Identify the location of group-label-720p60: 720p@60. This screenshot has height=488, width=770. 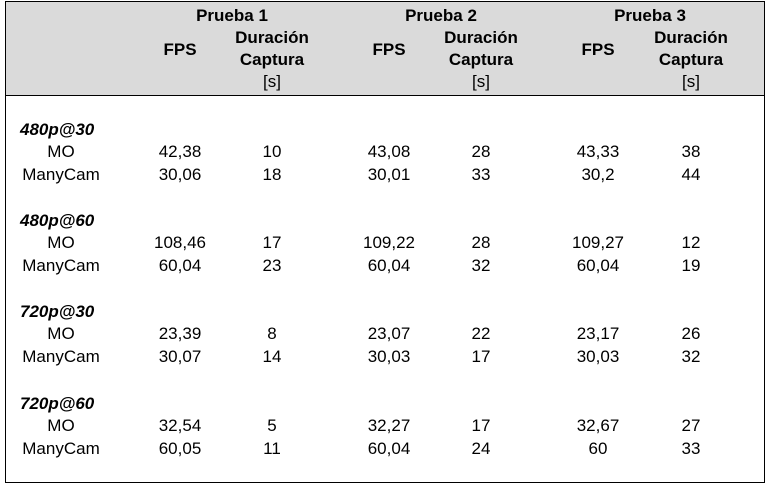
(57, 403).